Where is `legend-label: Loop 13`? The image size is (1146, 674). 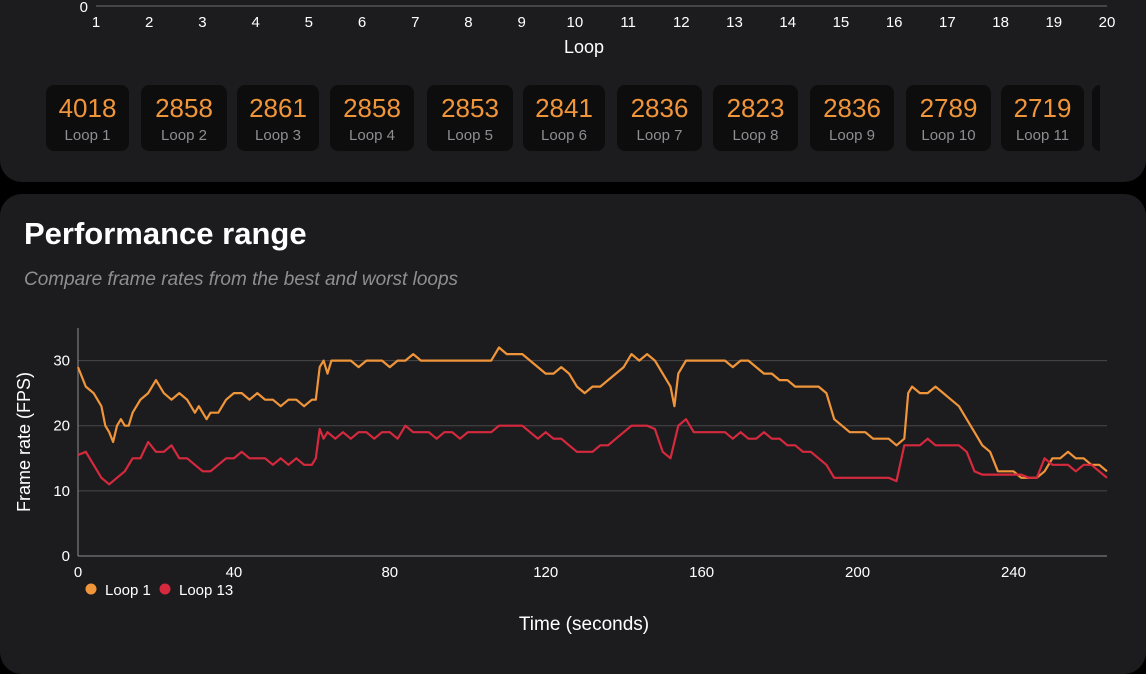
legend-label: Loop 13 is located at coordinates (206, 590).